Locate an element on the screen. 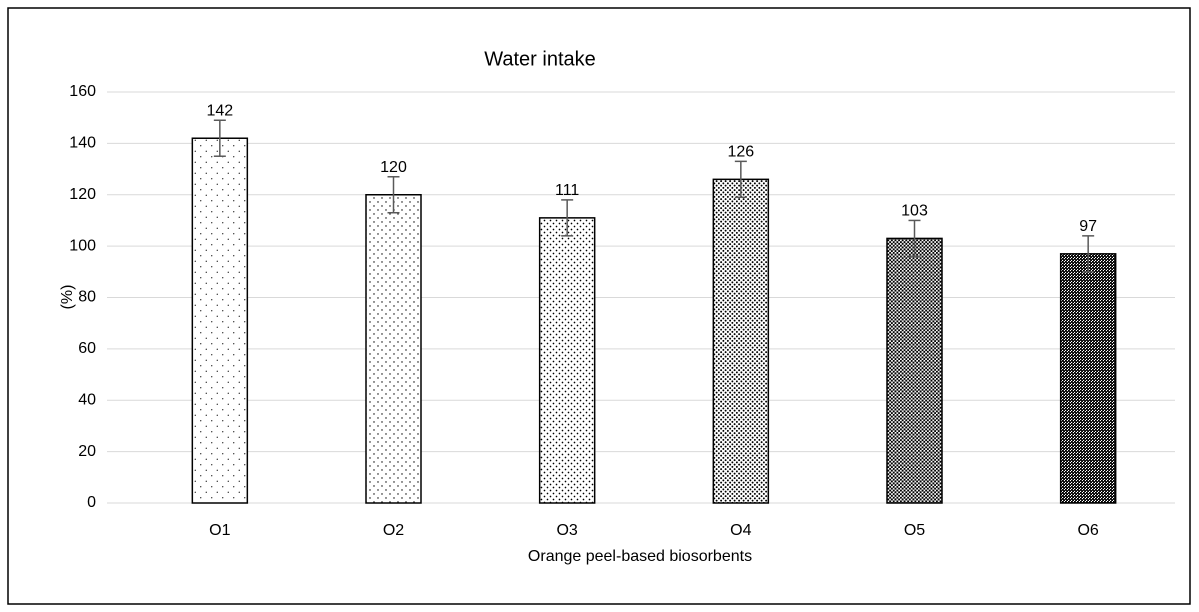  y-tick-label: 0 is located at coordinates (91, 502).